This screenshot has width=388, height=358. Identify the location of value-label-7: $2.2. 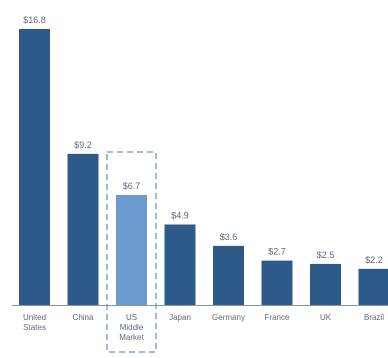
(374, 260).